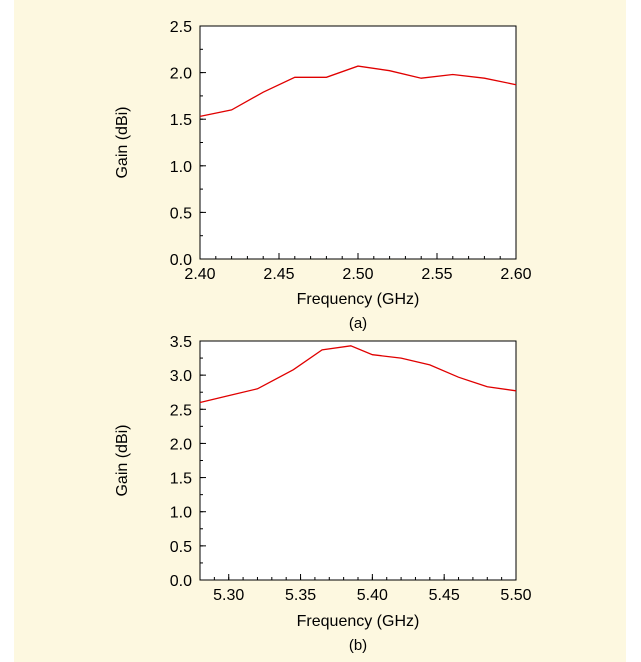  Describe the element at coordinates (358, 299) in the screenshot. I see `chart-a-xlabel: Frequency (GHz)` at that location.